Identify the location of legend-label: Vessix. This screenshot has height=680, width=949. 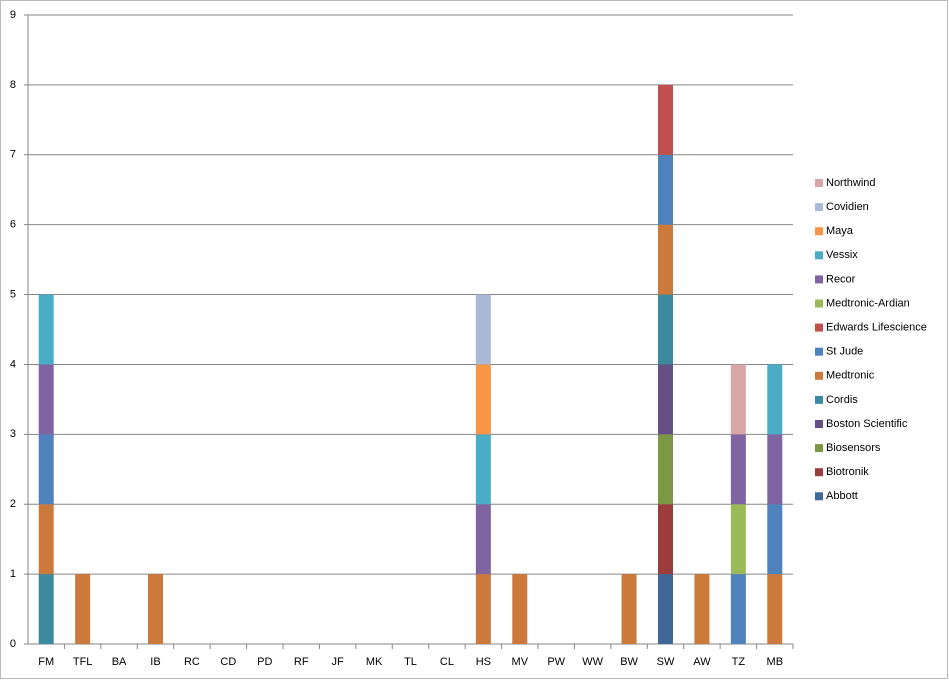
(842, 255).